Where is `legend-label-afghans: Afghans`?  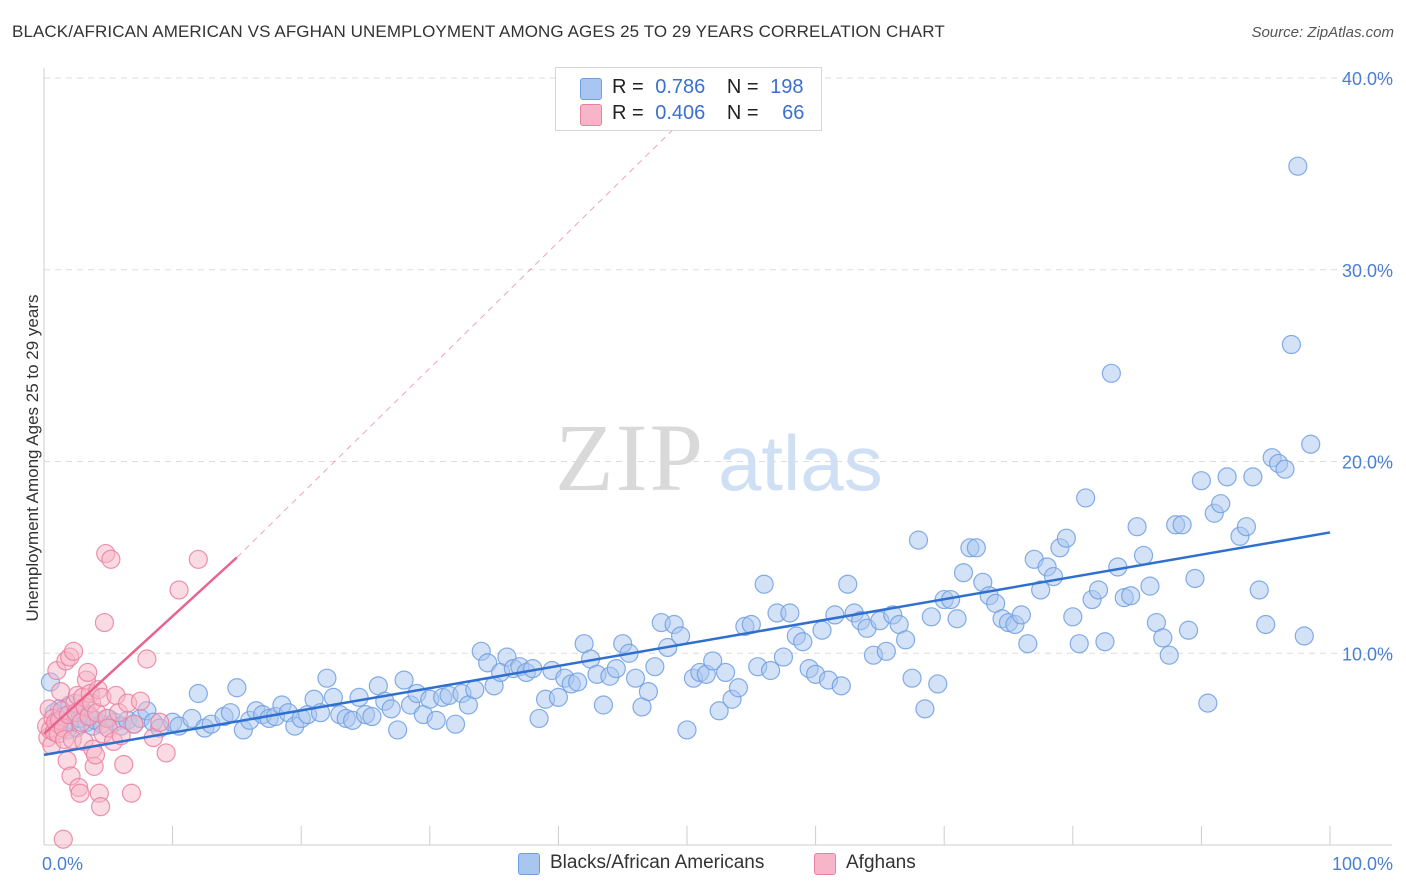 legend-label-afghans: Afghans is located at coordinates (881, 862).